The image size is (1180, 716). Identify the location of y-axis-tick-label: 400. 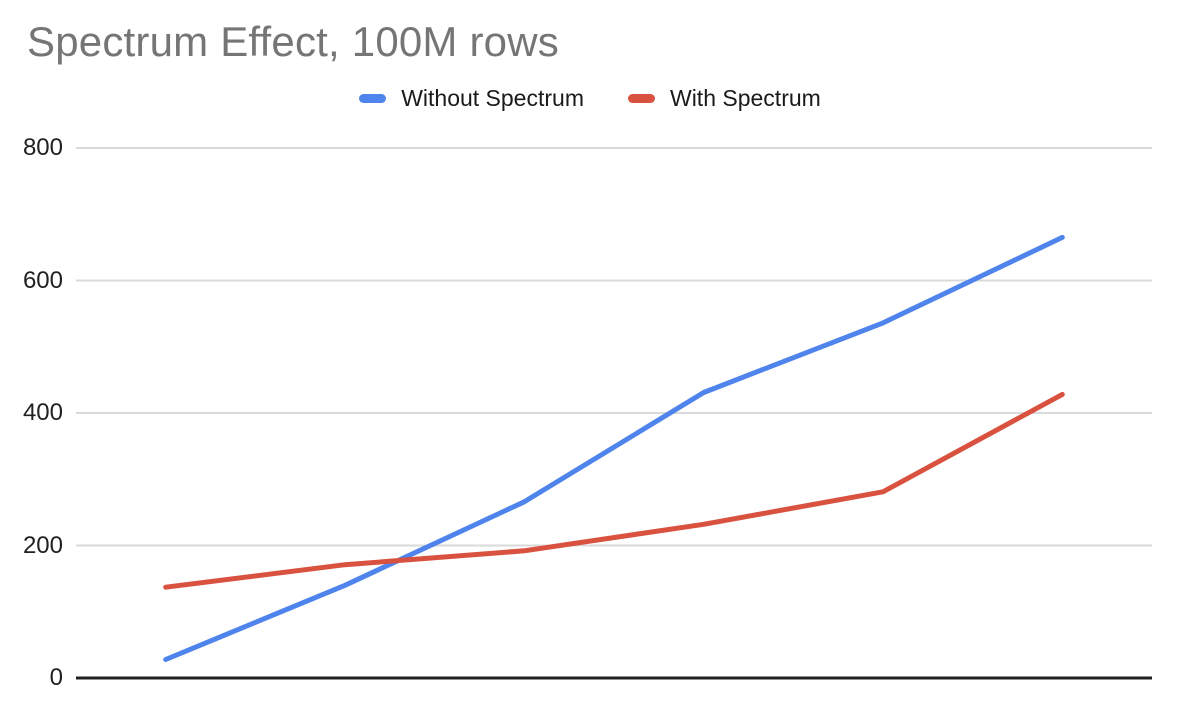
(42, 412).